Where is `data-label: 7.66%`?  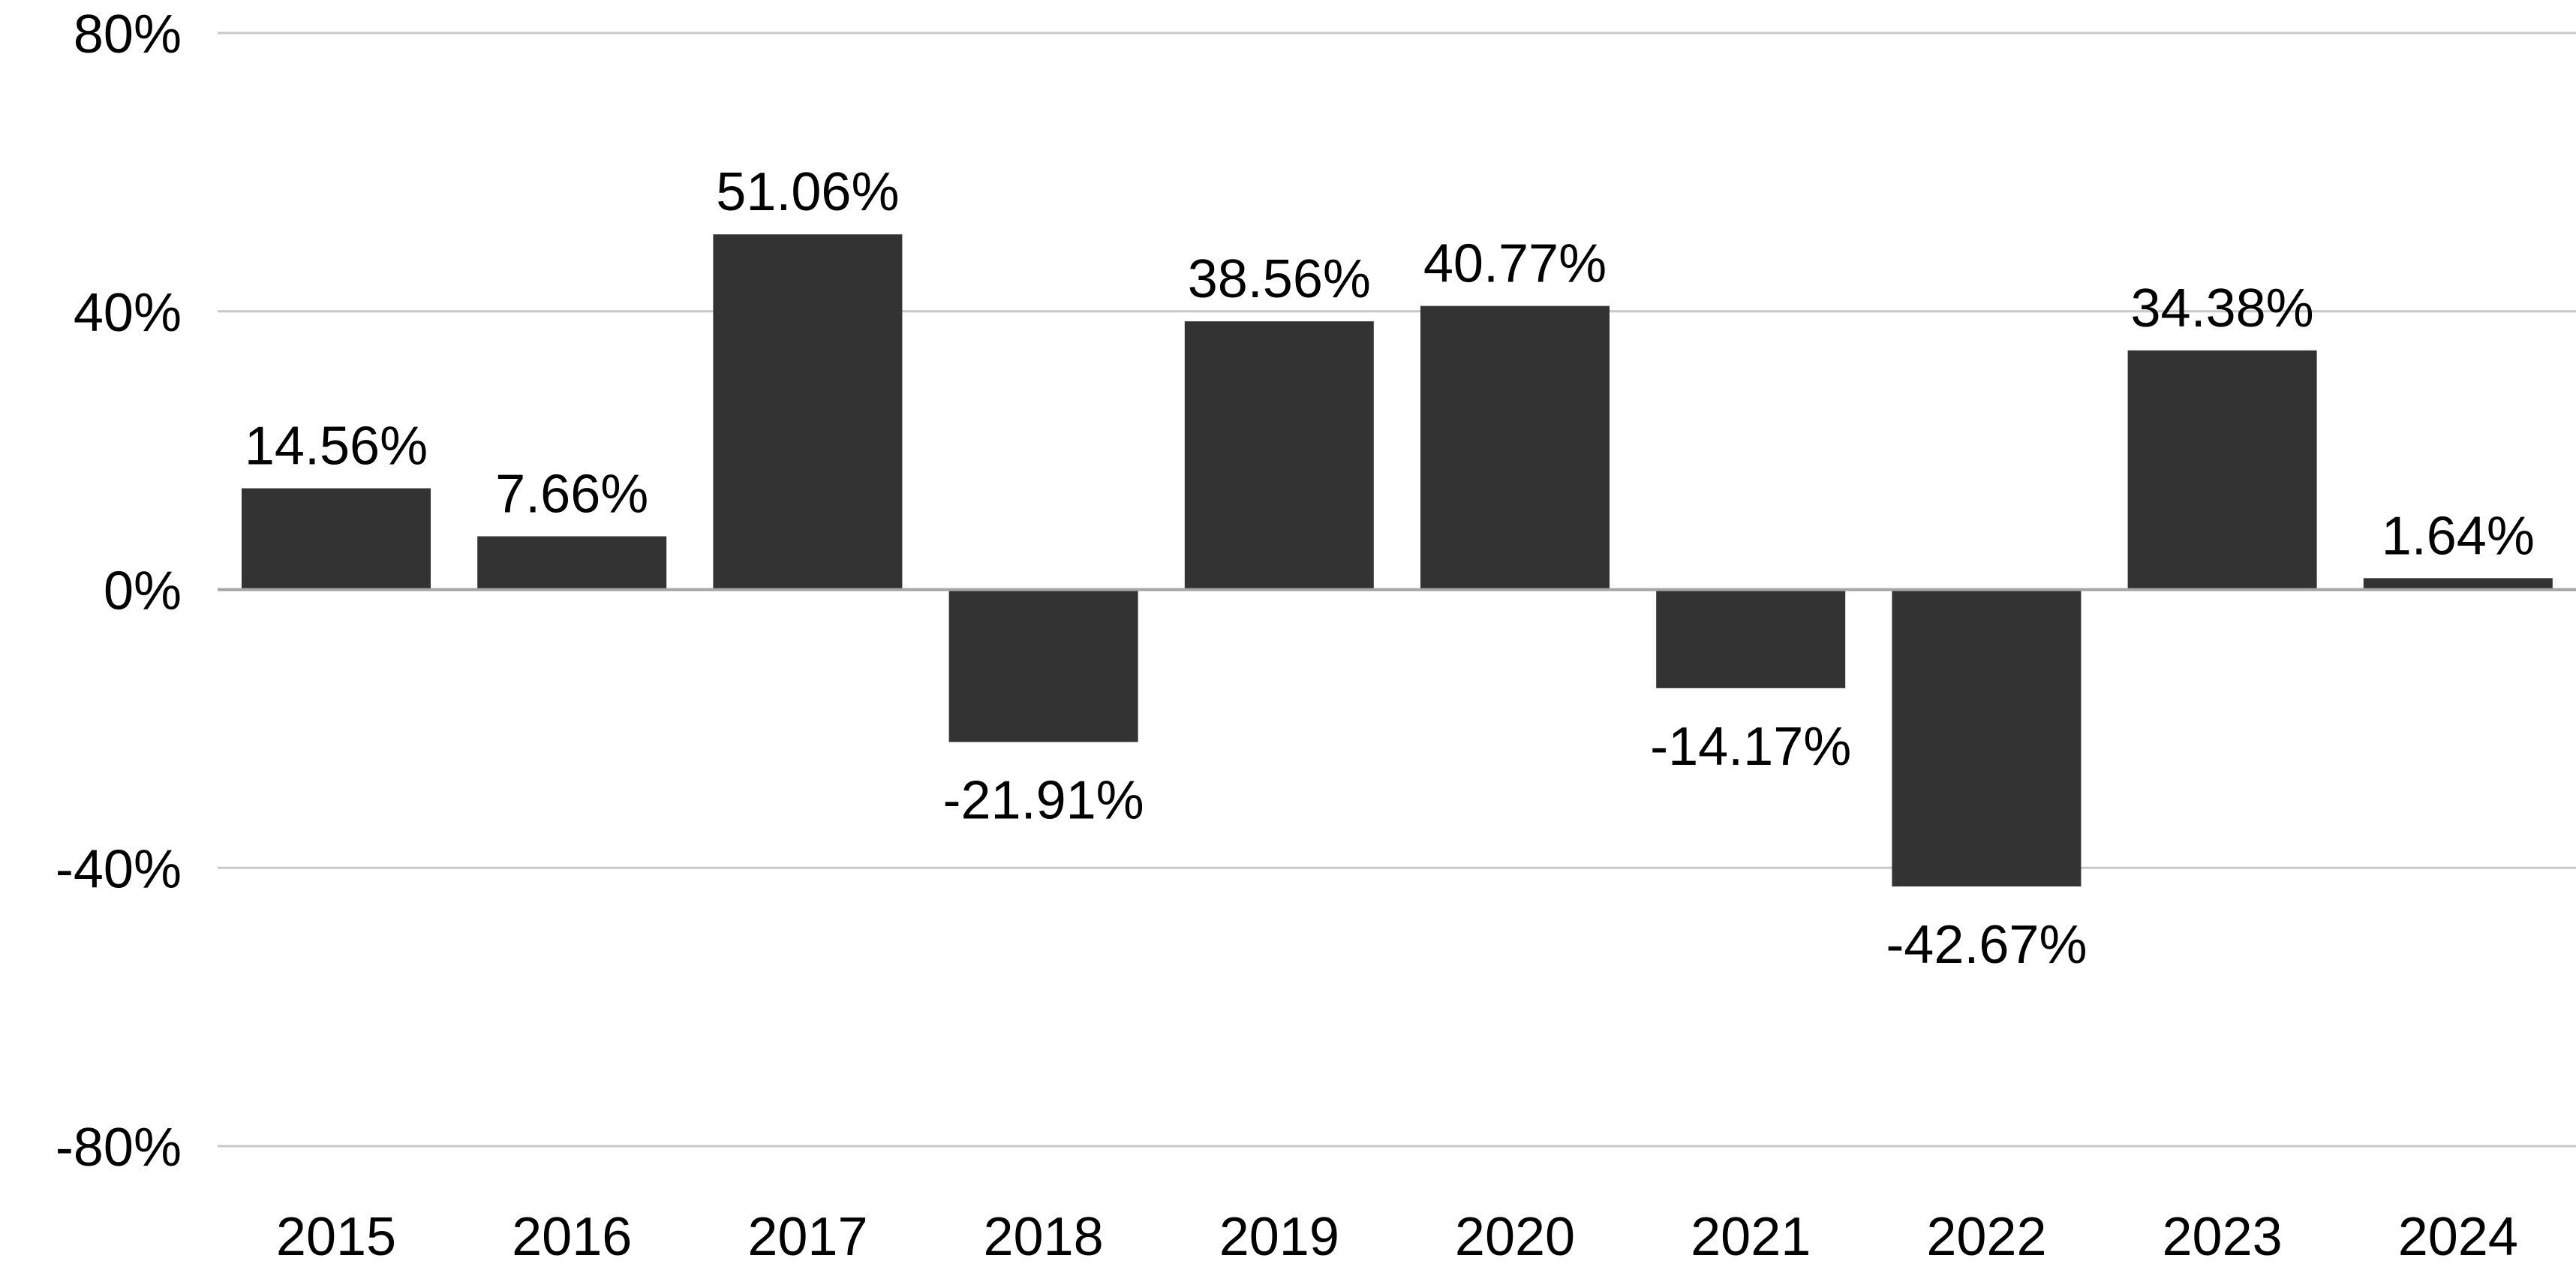
data-label: 7.66% is located at coordinates (571, 495).